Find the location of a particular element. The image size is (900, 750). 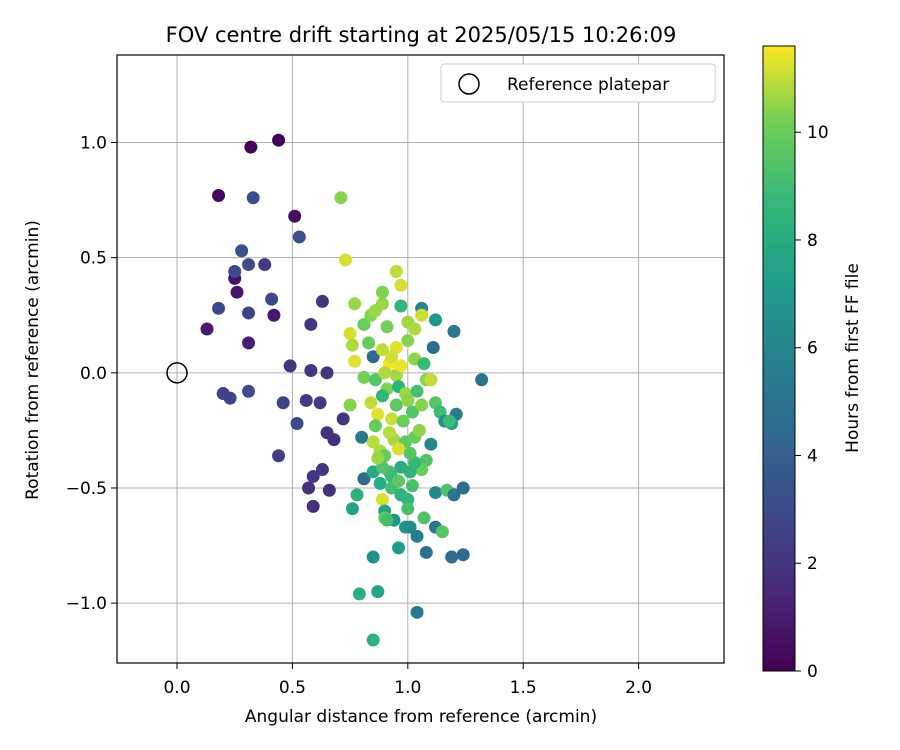

y-tick-label: −1.0 is located at coordinates (86, 604).